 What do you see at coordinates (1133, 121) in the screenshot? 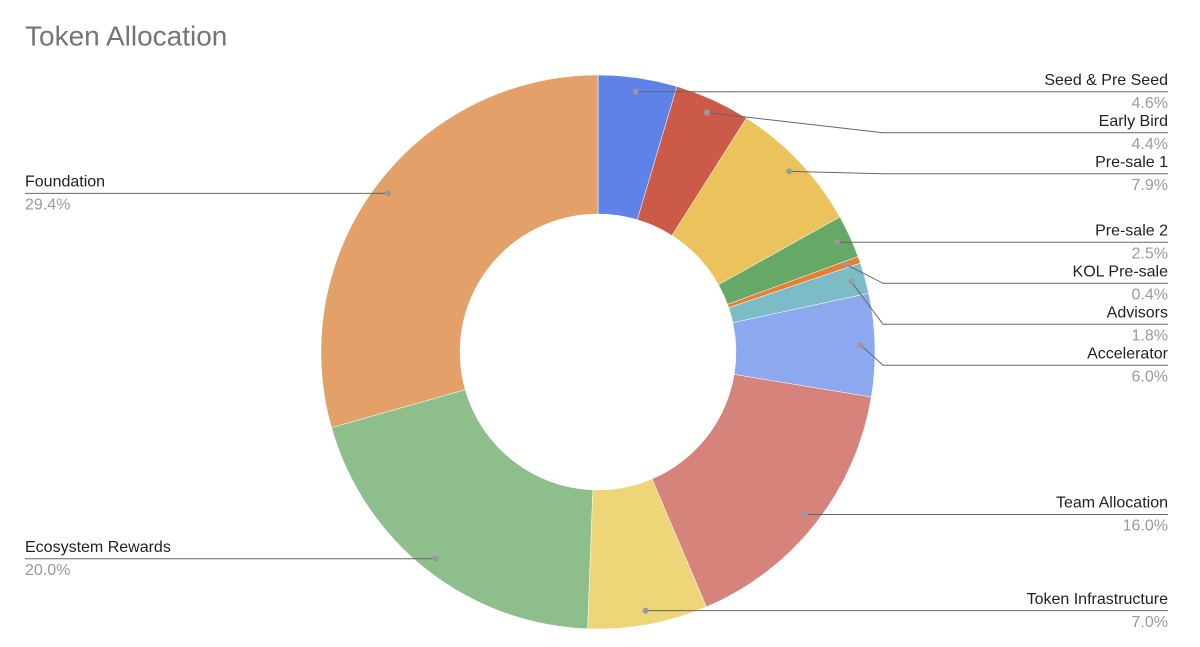
I see `legend-label: Early Bird` at bounding box center [1133, 121].